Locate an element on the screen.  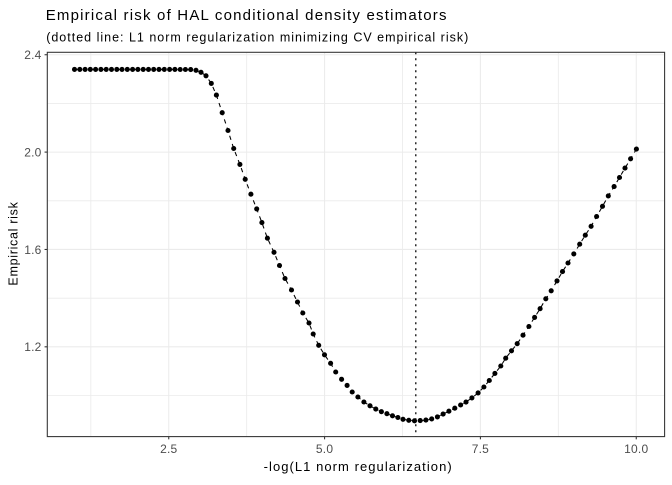
svg-text: 2.5 is located at coordinates (168, 449).